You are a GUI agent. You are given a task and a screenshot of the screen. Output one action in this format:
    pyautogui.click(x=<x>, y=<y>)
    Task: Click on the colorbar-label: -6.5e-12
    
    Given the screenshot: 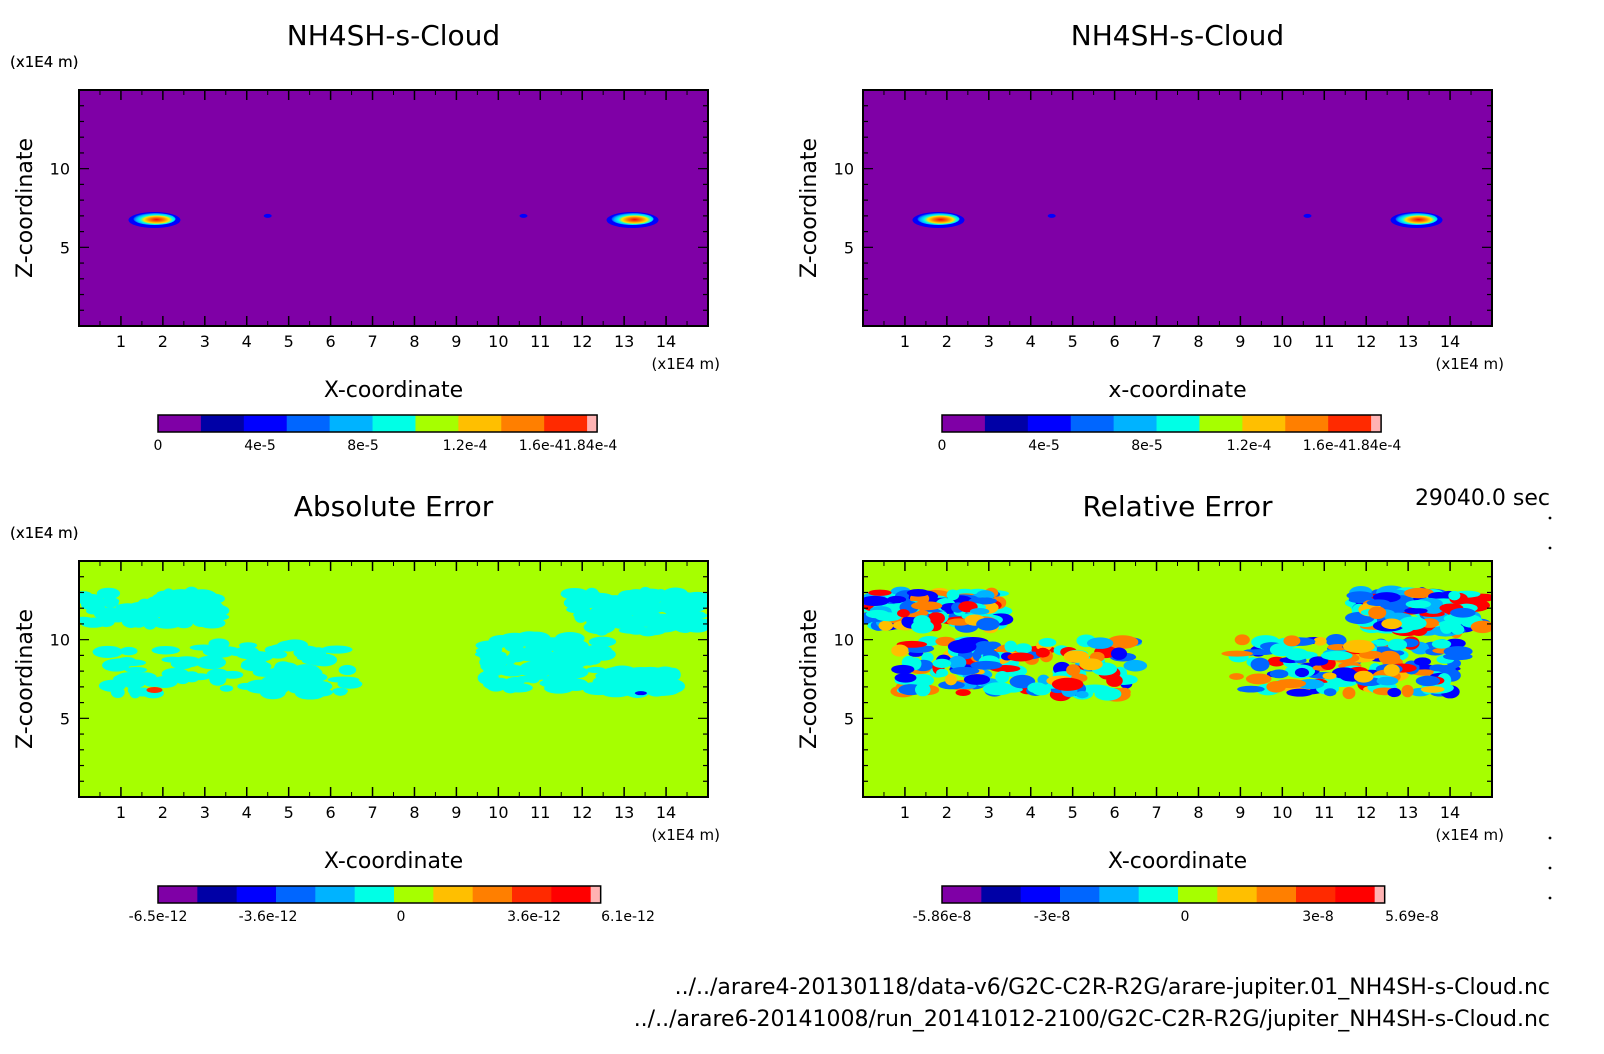 What is the action you would take?
    pyautogui.click(x=158, y=917)
    